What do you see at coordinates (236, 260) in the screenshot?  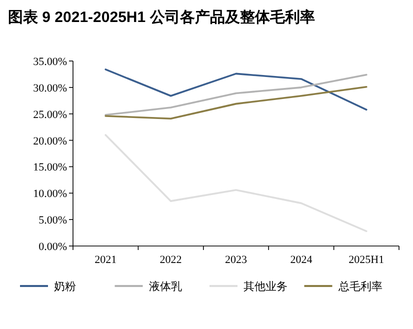 I see `x-tick-label: 2023` at bounding box center [236, 260].